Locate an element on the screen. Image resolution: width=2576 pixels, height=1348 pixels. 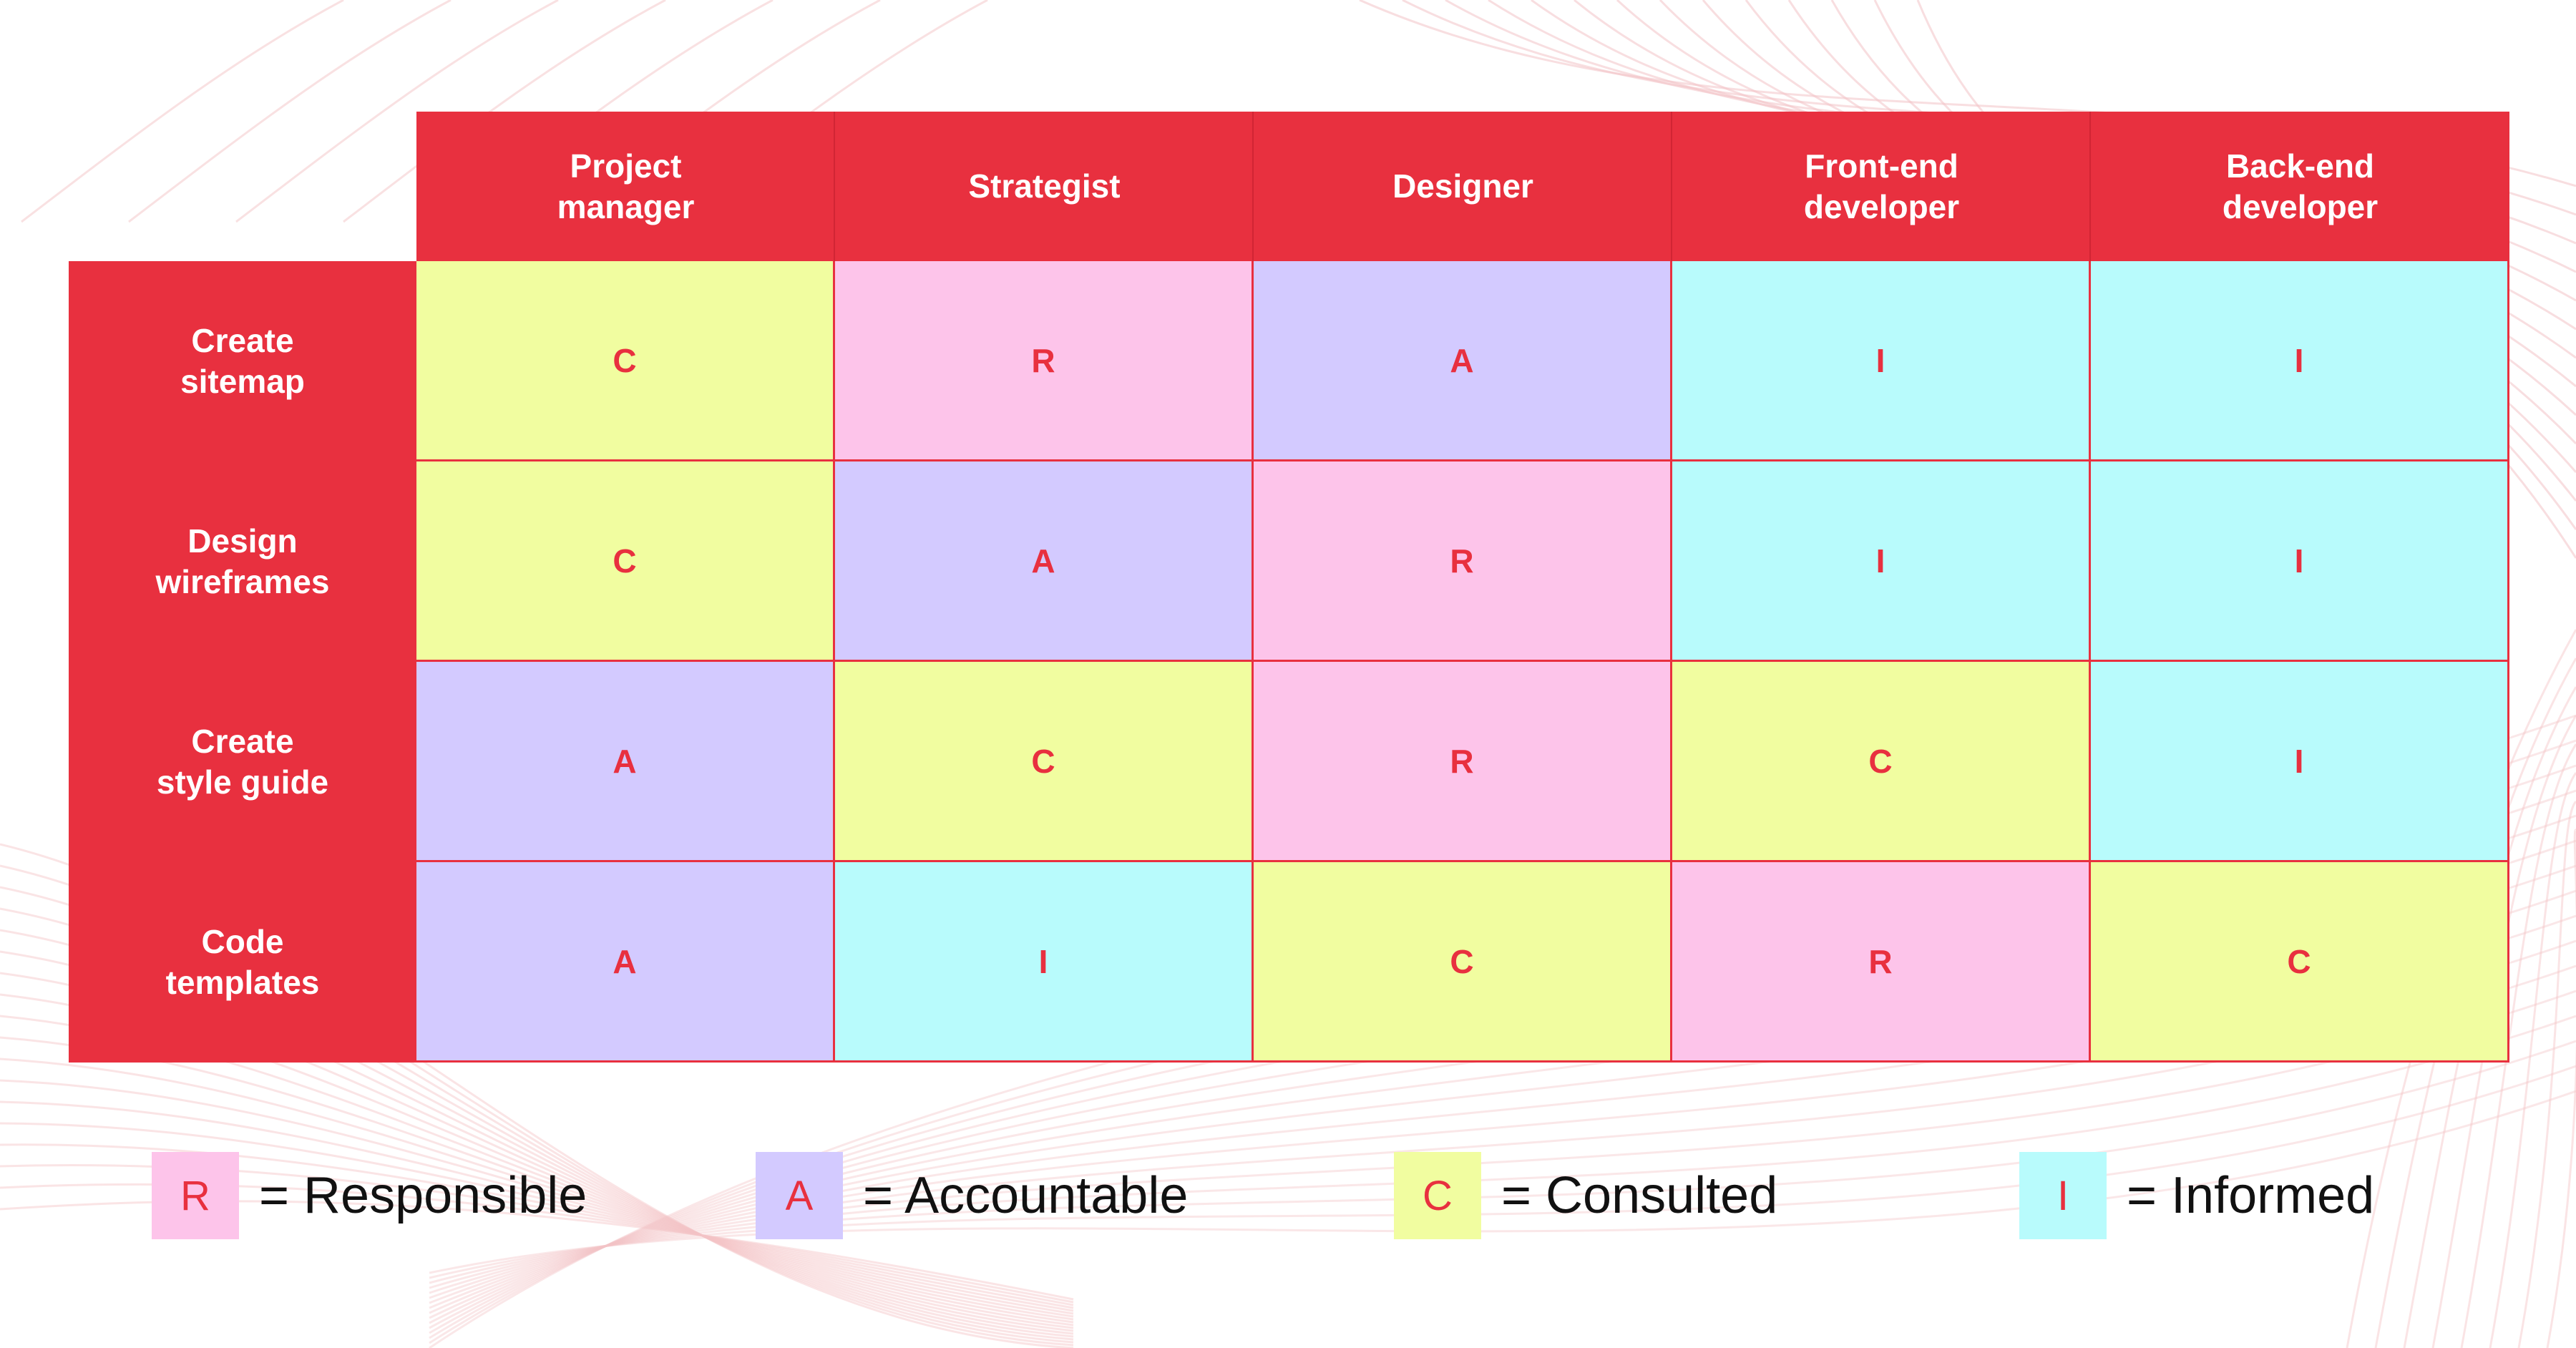
cell-design-wireframes-project-manager: C is located at coordinates (625, 561).